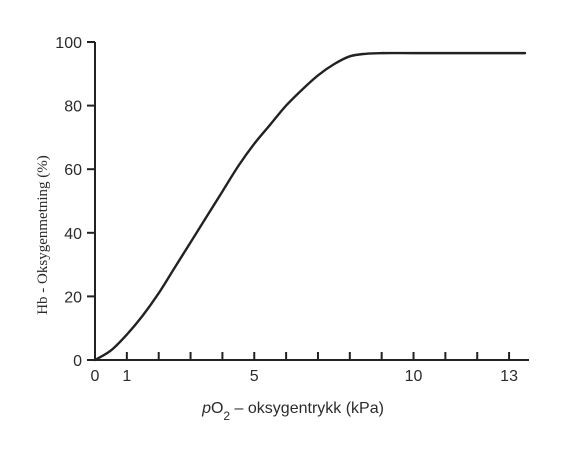  What do you see at coordinates (509, 376) in the screenshot?
I see `x-tick-label: 13` at bounding box center [509, 376].